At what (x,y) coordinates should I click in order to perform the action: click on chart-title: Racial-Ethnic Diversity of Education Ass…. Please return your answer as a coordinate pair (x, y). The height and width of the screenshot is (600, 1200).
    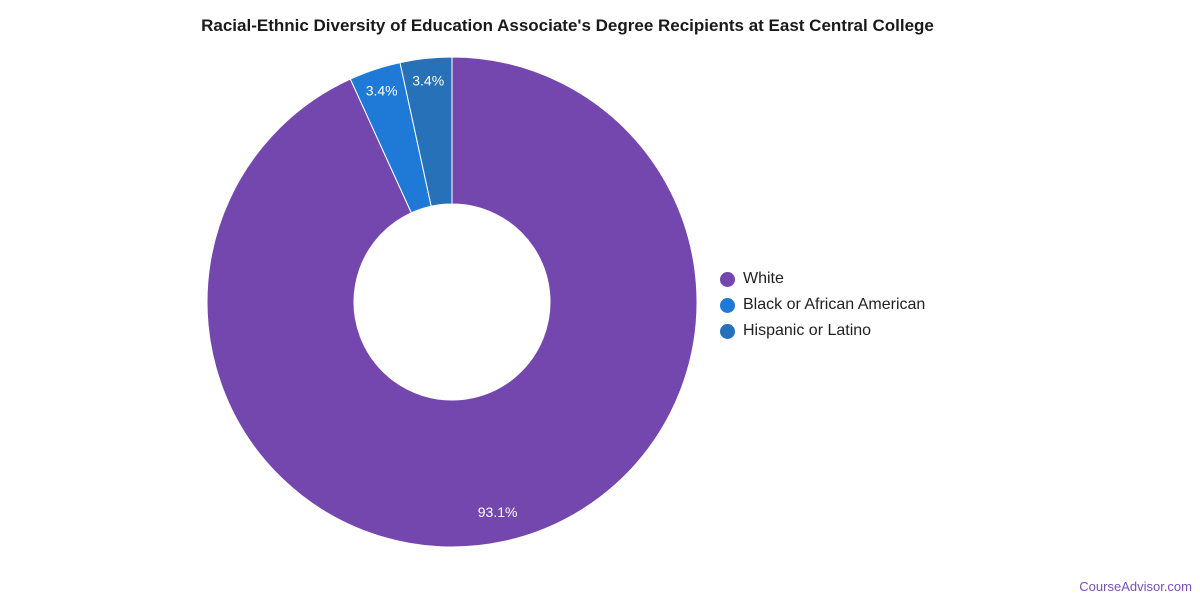
    Looking at the image, I should click on (567, 25).